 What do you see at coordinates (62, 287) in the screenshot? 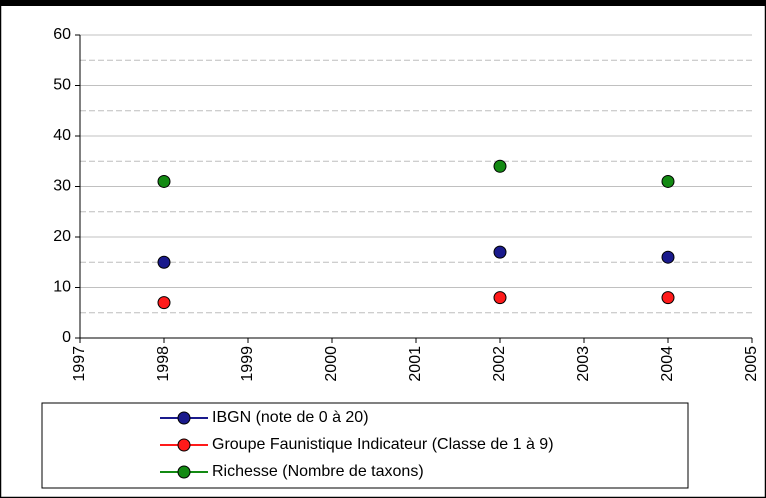
I see `y-tick-label: 10` at bounding box center [62, 287].